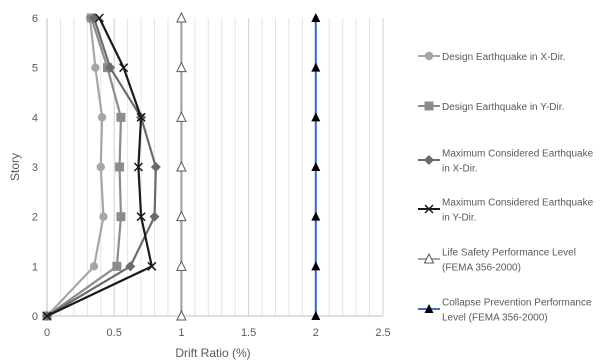 This screenshot has width=616, height=362. What do you see at coordinates (181, 333) in the screenshot?
I see `x-tick-label: 1` at bounding box center [181, 333].